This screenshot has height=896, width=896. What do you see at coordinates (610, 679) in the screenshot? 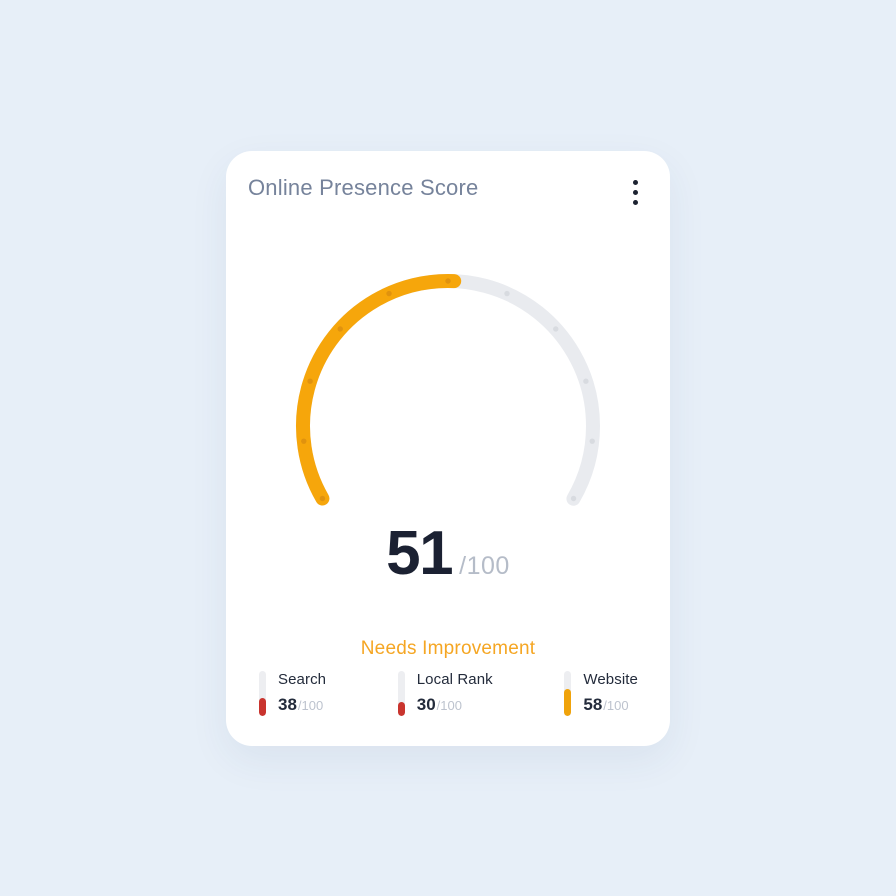
I see `metric-label-website: Website` at bounding box center [610, 679].